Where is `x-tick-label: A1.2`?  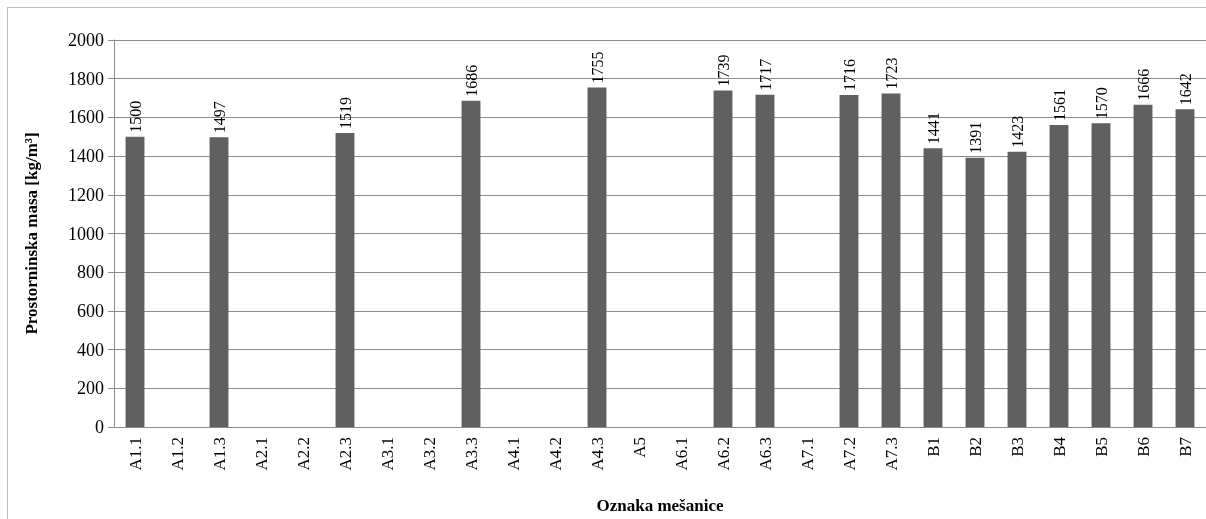 x-tick-label: A1.2 is located at coordinates (177, 454).